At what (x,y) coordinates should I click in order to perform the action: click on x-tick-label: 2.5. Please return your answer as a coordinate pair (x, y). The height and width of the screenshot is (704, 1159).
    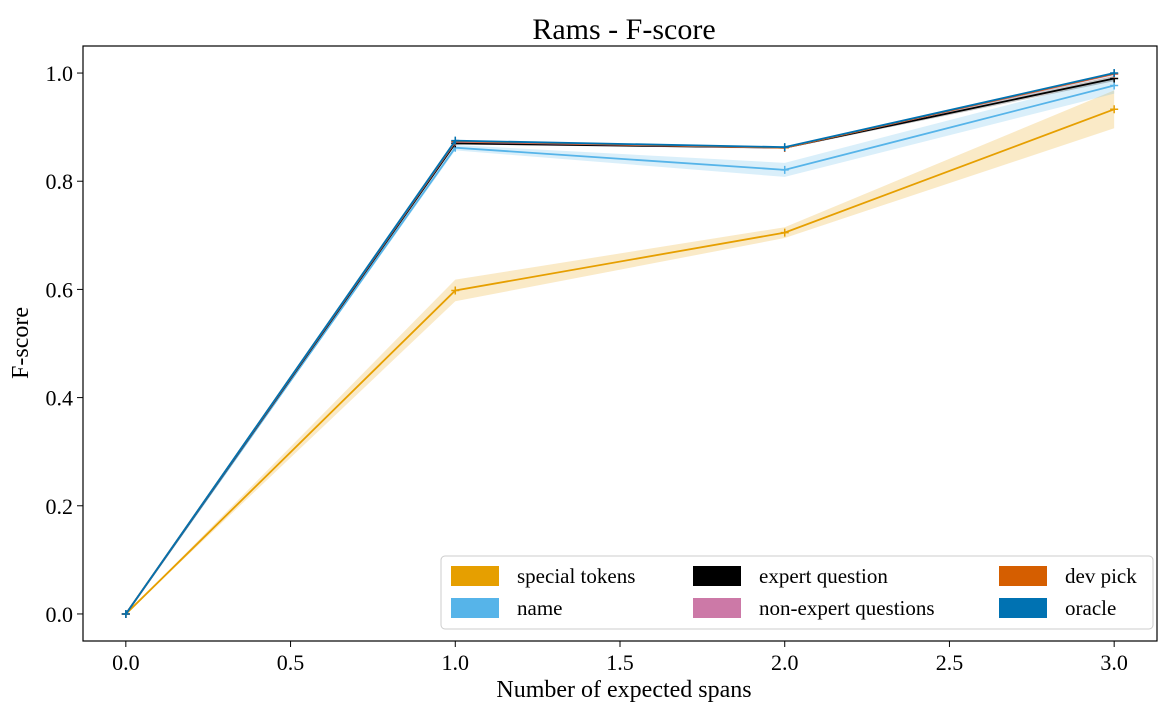
    Looking at the image, I should click on (950, 662).